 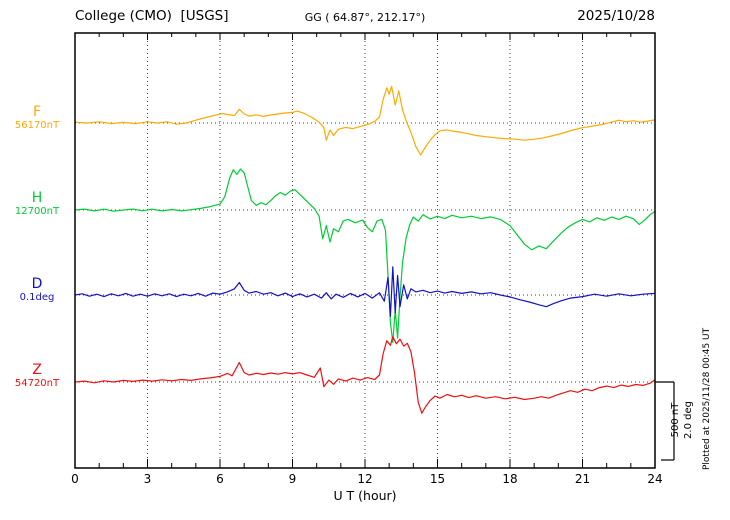 I want to click on x-tick-label-3: 3, so click(x=148, y=479).